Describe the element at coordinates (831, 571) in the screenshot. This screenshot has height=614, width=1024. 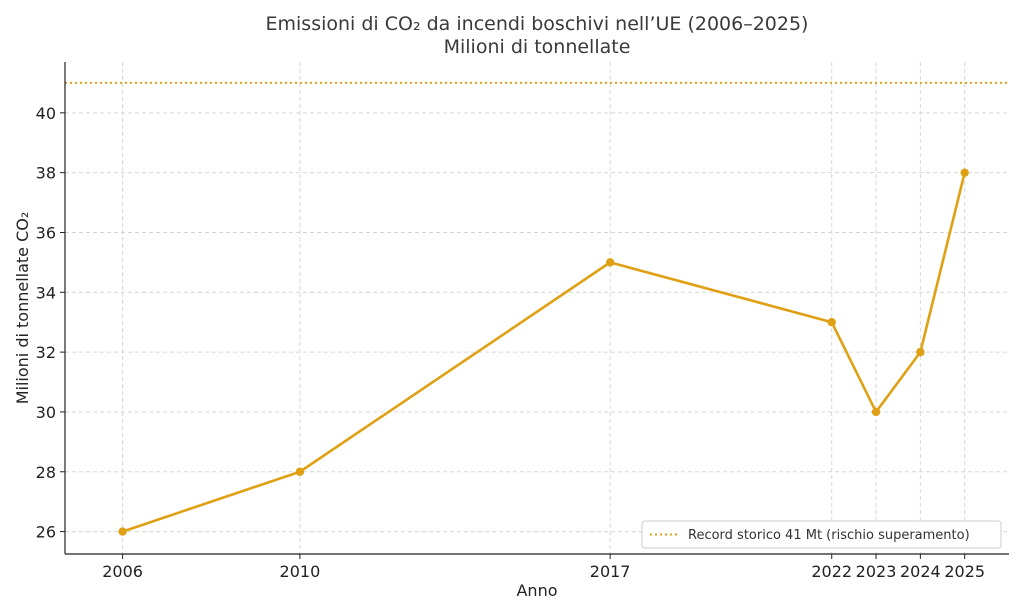
I see `x-tick-label: 2022` at that location.